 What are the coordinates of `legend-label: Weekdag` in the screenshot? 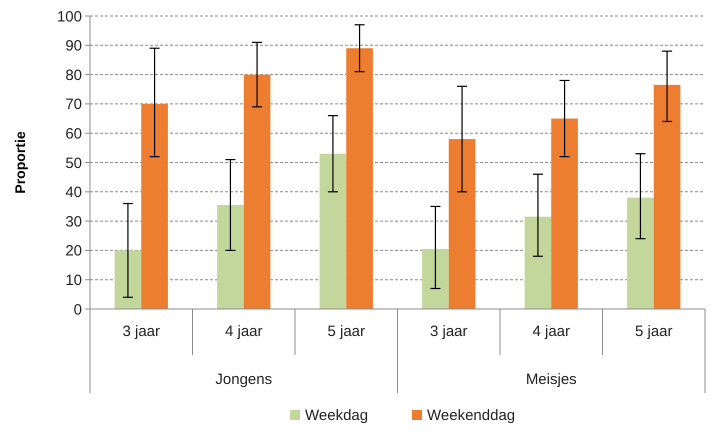 It's located at (336, 415).